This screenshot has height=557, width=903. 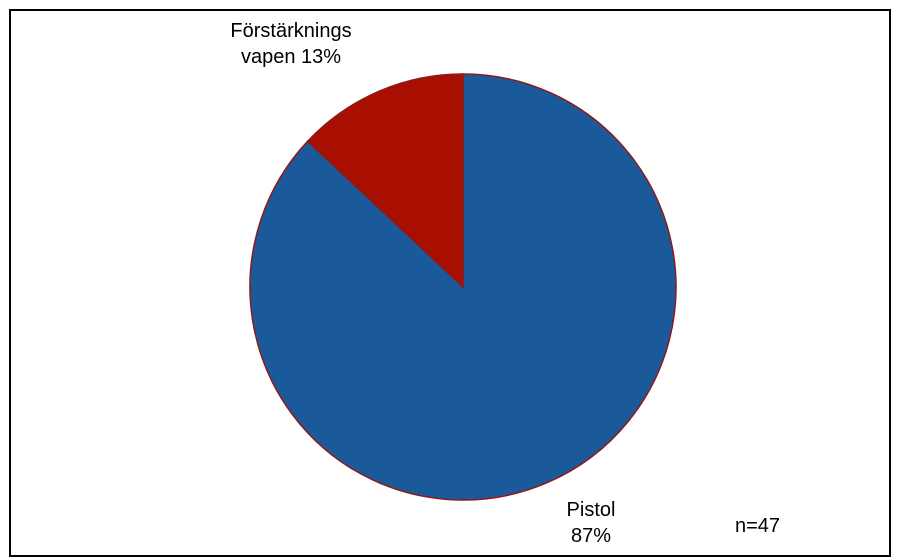 What do you see at coordinates (385, 181) in the screenshot?
I see `pie-slice-f-rst-rknings-vapen` at bounding box center [385, 181].